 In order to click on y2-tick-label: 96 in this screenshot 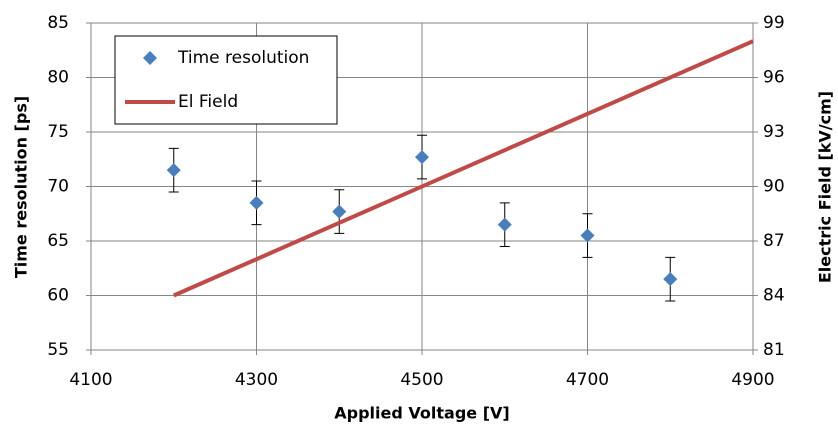, I will do `click(774, 78)`.